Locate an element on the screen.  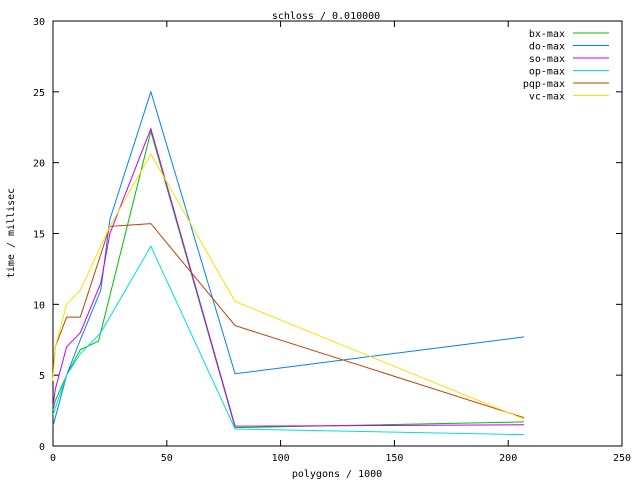
y-tick-label: 10 is located at coordinates (39, 305).